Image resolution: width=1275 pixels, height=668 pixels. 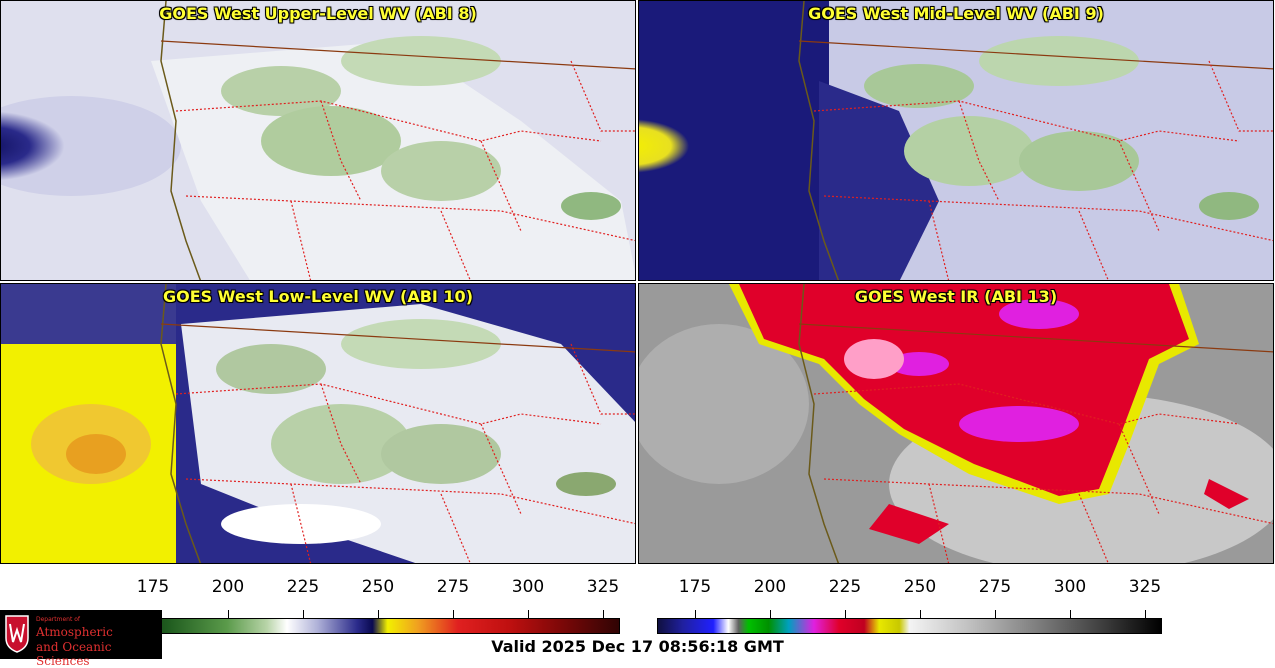 I want to click on wv-colorbar: 175 200 225 250 275 300 325, so click(x=367, y=607).